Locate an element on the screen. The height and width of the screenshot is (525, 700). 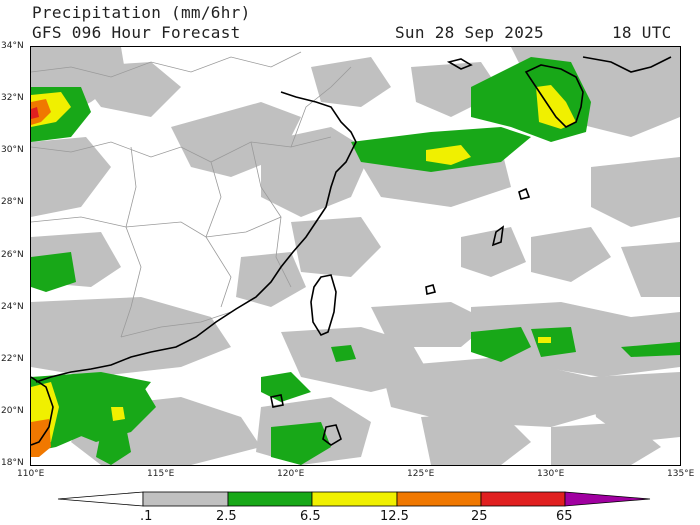
colorbar-segment-orange is located at coordinates (439, 499).